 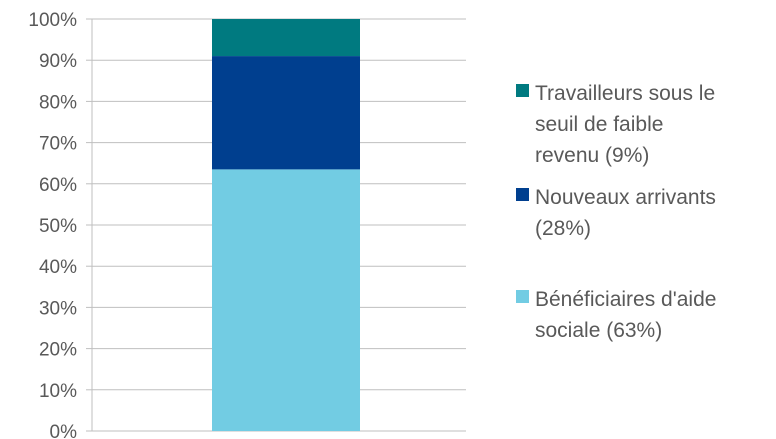 I want to click on legend-label-line: seuil de faible, so click(x=599, y=124).